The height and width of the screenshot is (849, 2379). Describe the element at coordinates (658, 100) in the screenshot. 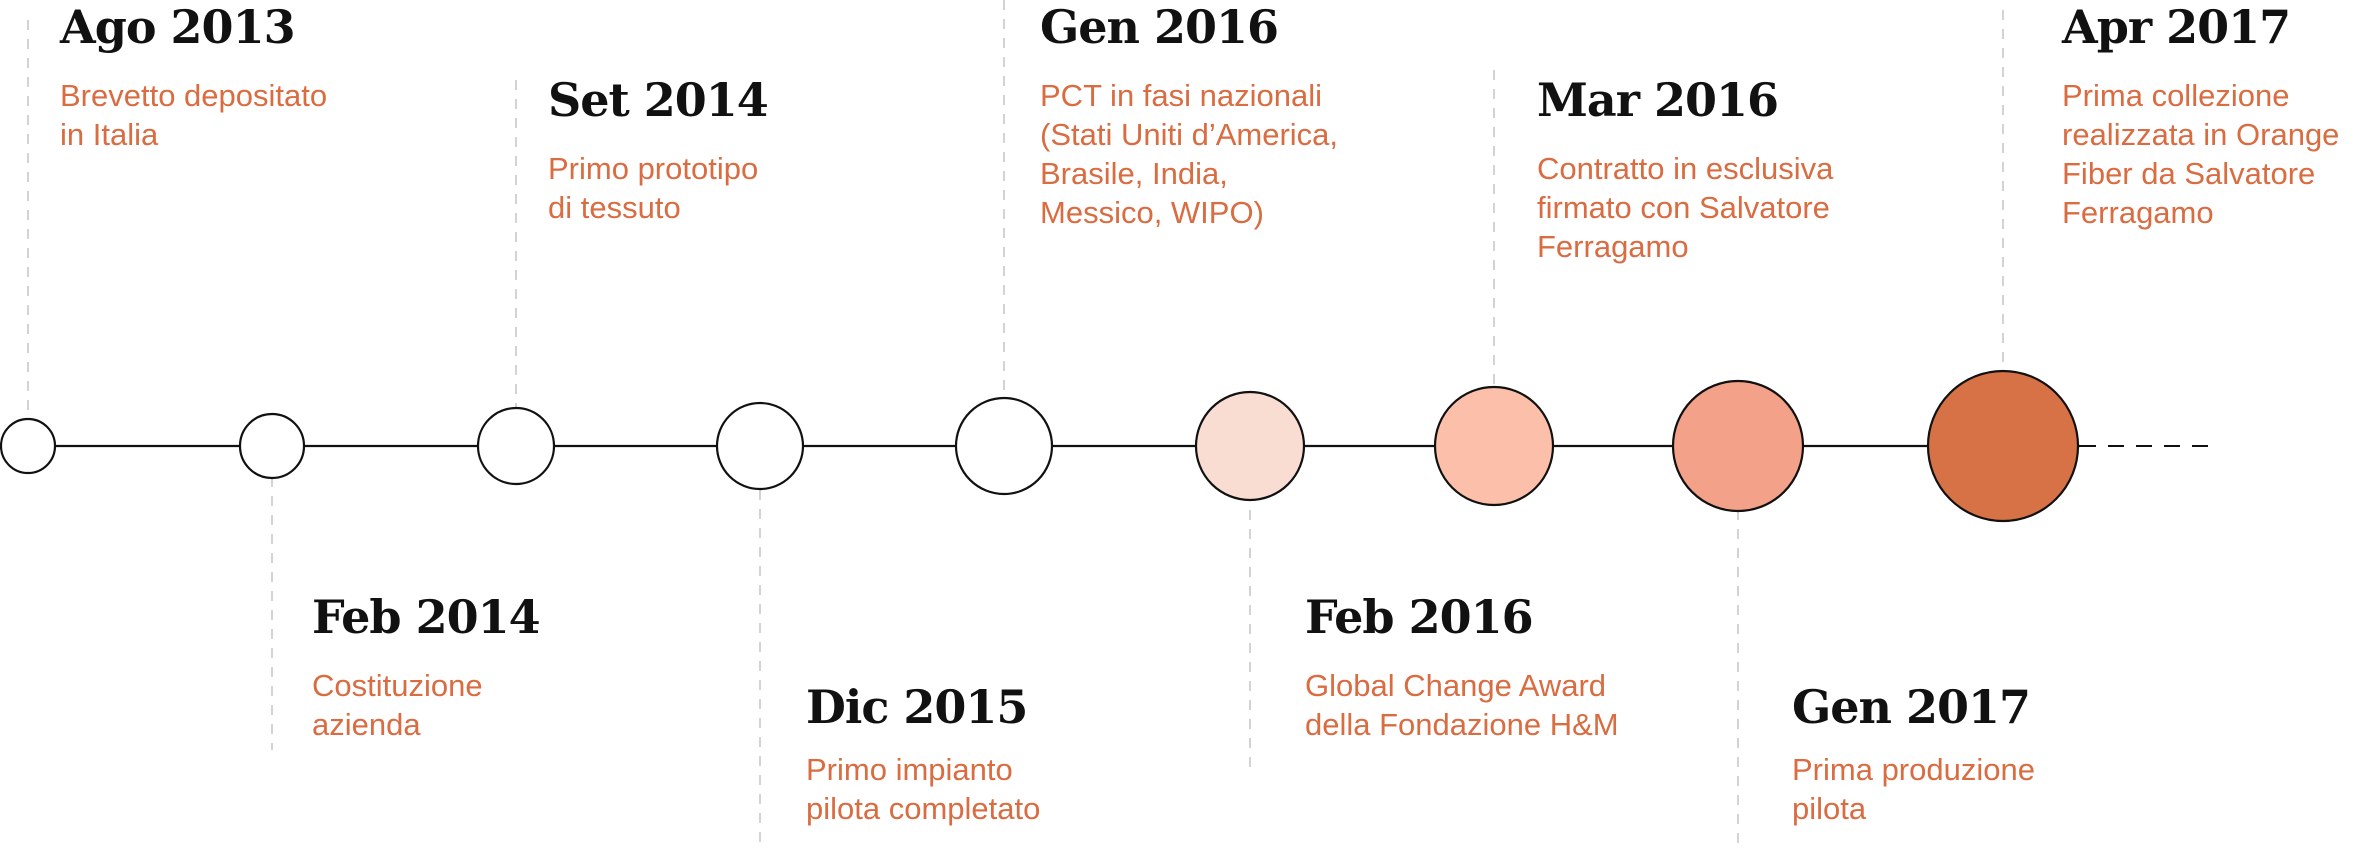

I see `event-date: Set 2014` at that location.